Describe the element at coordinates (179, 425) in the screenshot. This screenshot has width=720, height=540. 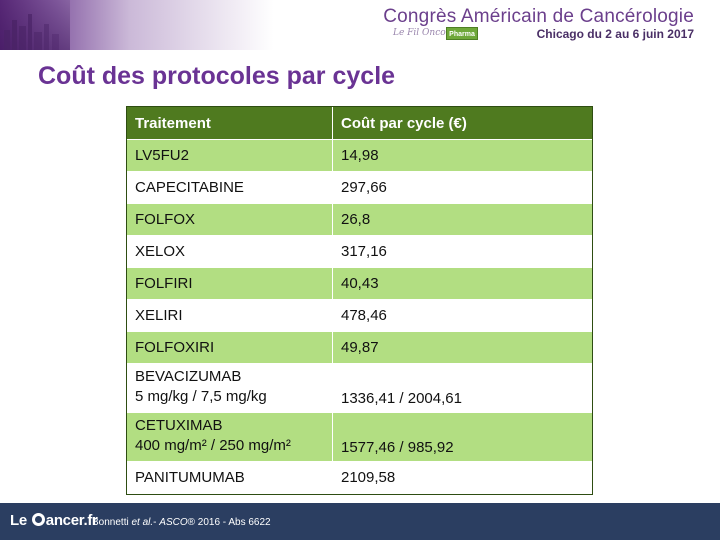
I see `treatment-name: CETUXIMAB` at that location.